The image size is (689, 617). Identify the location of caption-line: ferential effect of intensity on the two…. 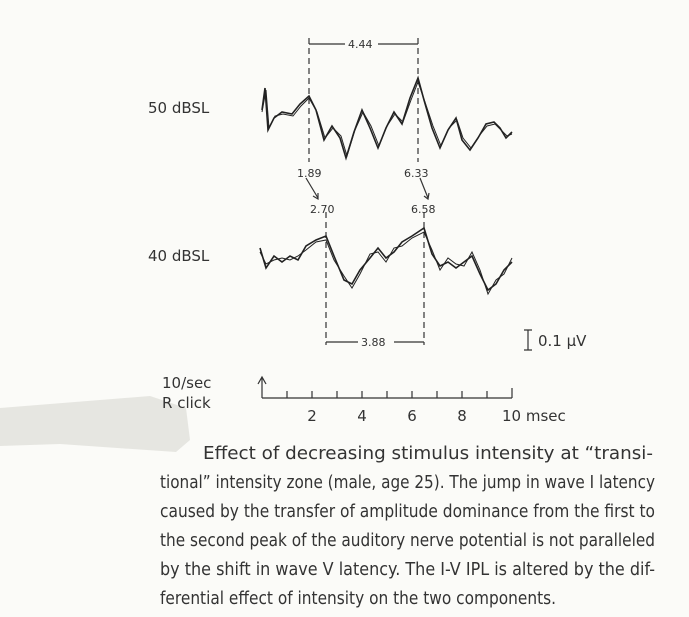
(358, 599).